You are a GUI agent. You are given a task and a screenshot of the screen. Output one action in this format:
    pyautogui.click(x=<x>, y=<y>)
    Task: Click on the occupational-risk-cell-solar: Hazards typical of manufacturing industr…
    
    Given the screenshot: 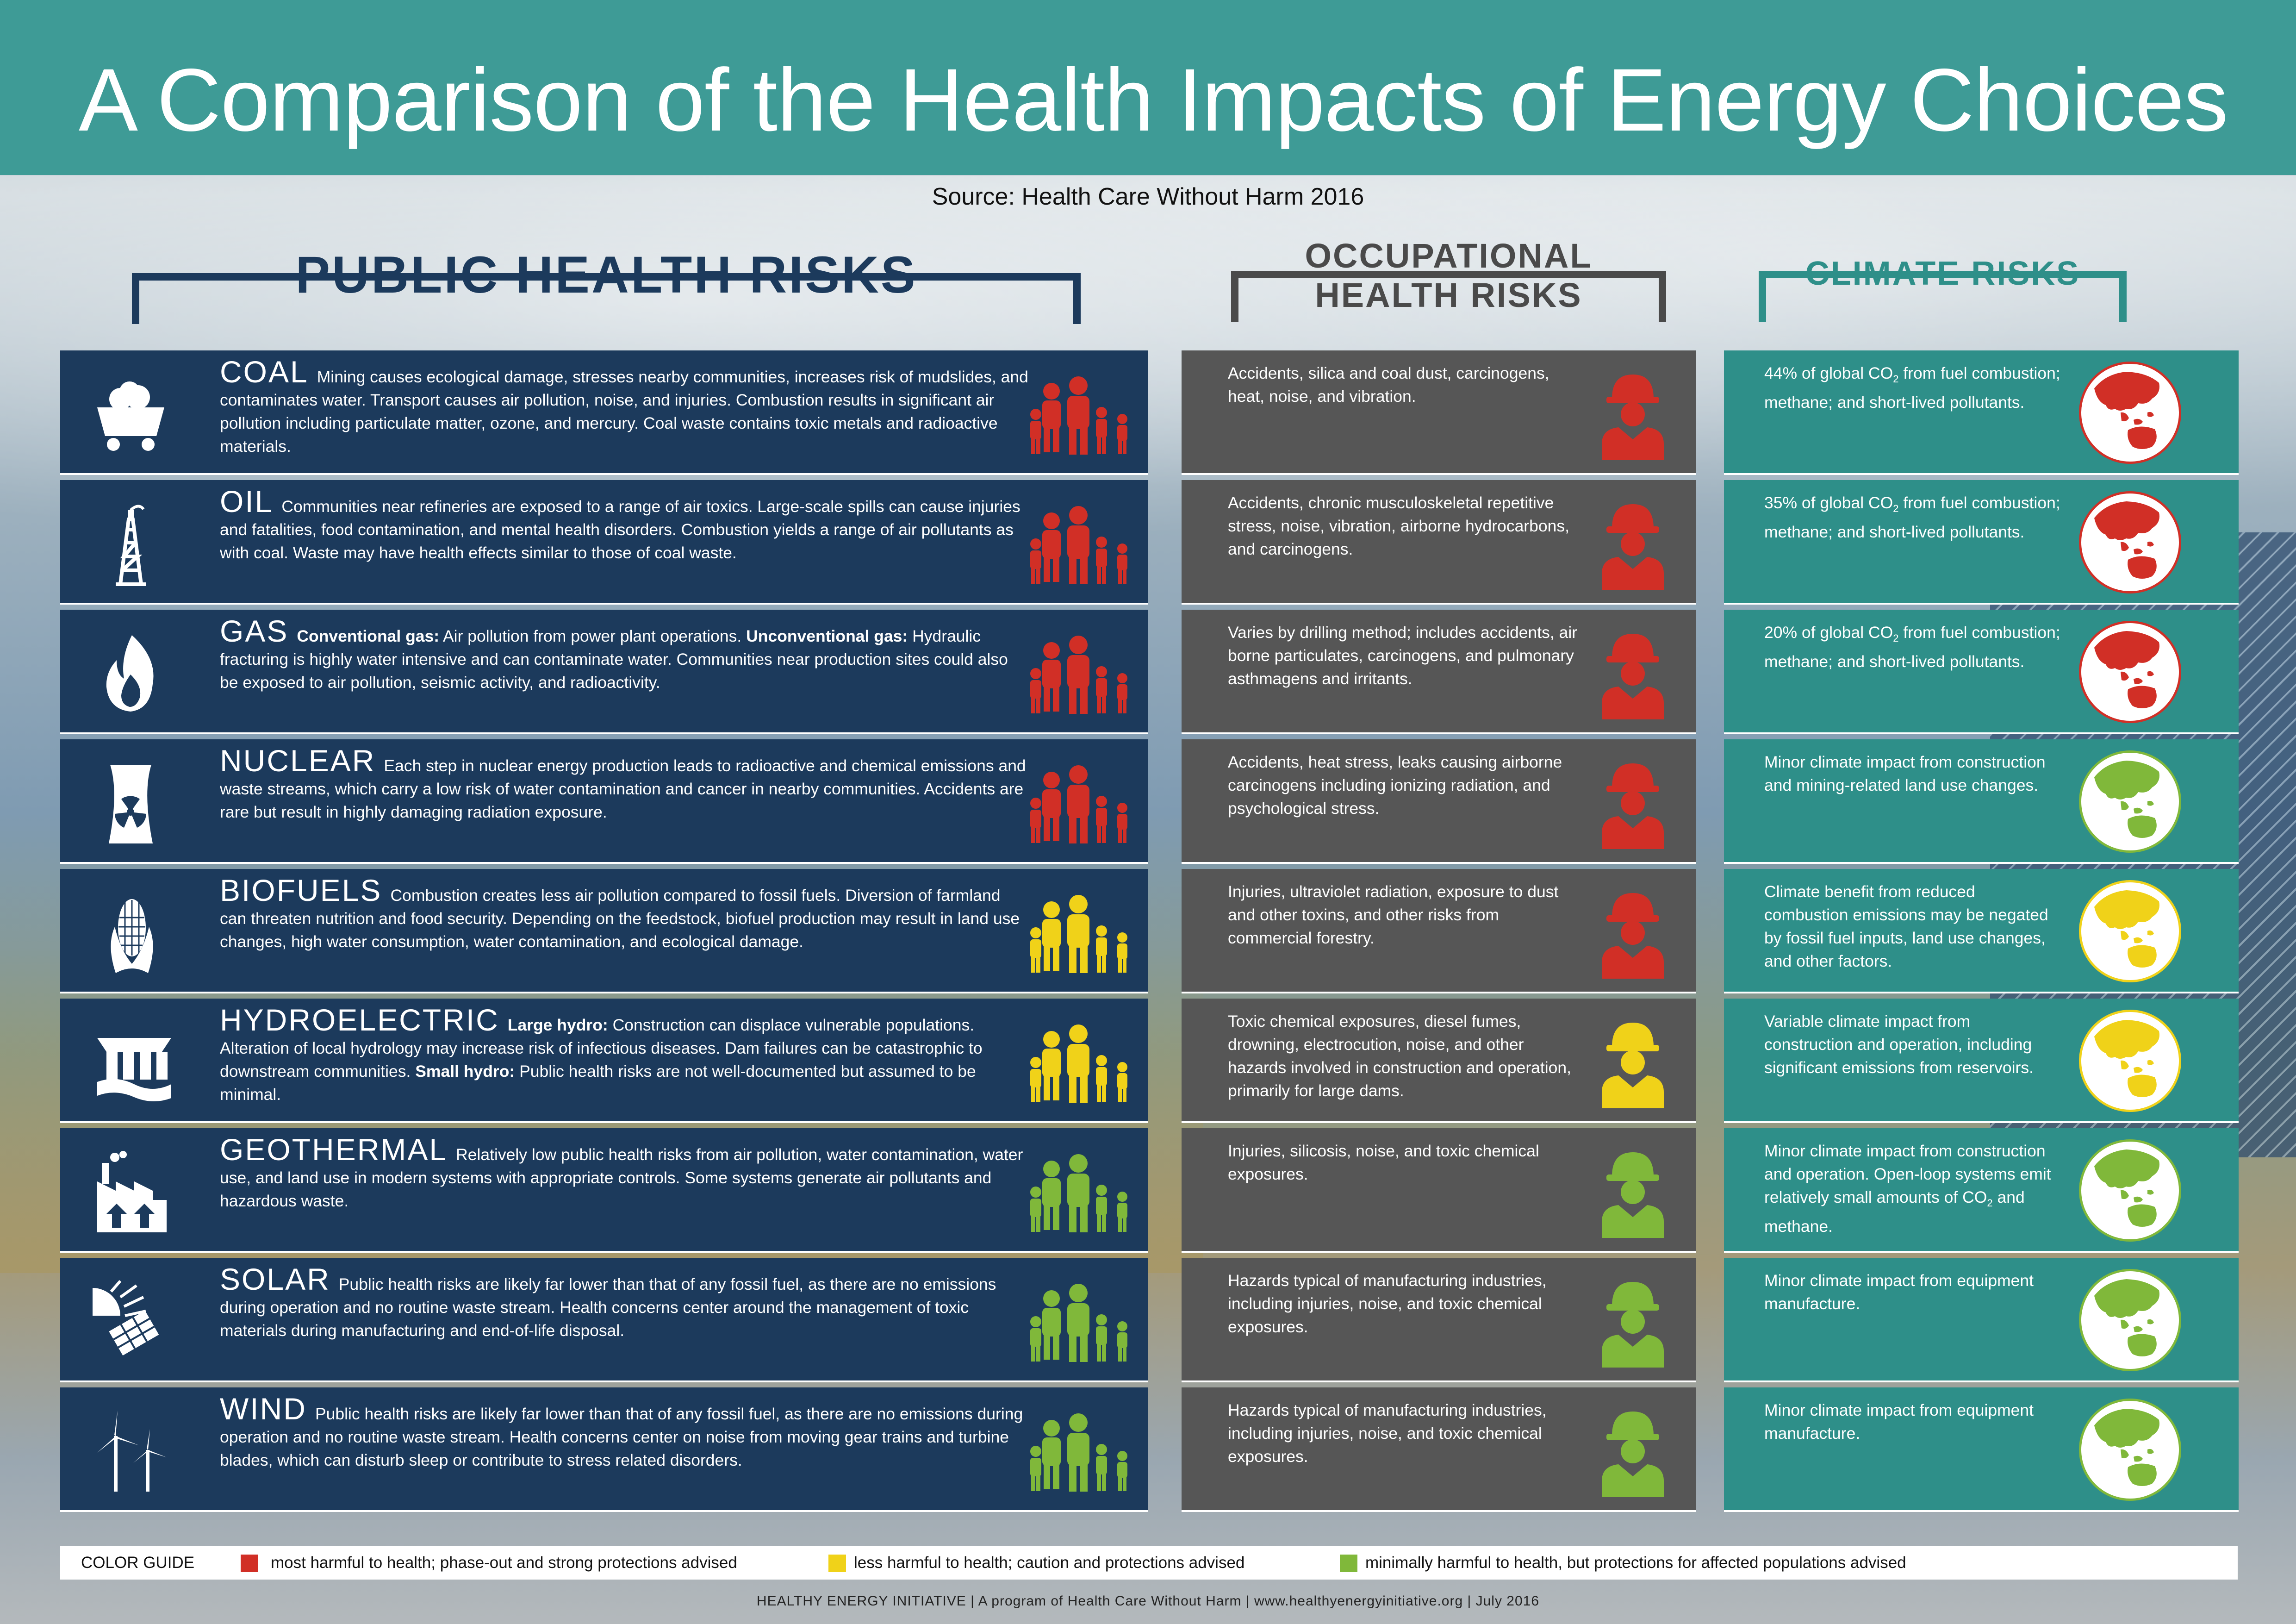 What is the action you would take?
    pyautogui.click(x=1439, y=1320)
    